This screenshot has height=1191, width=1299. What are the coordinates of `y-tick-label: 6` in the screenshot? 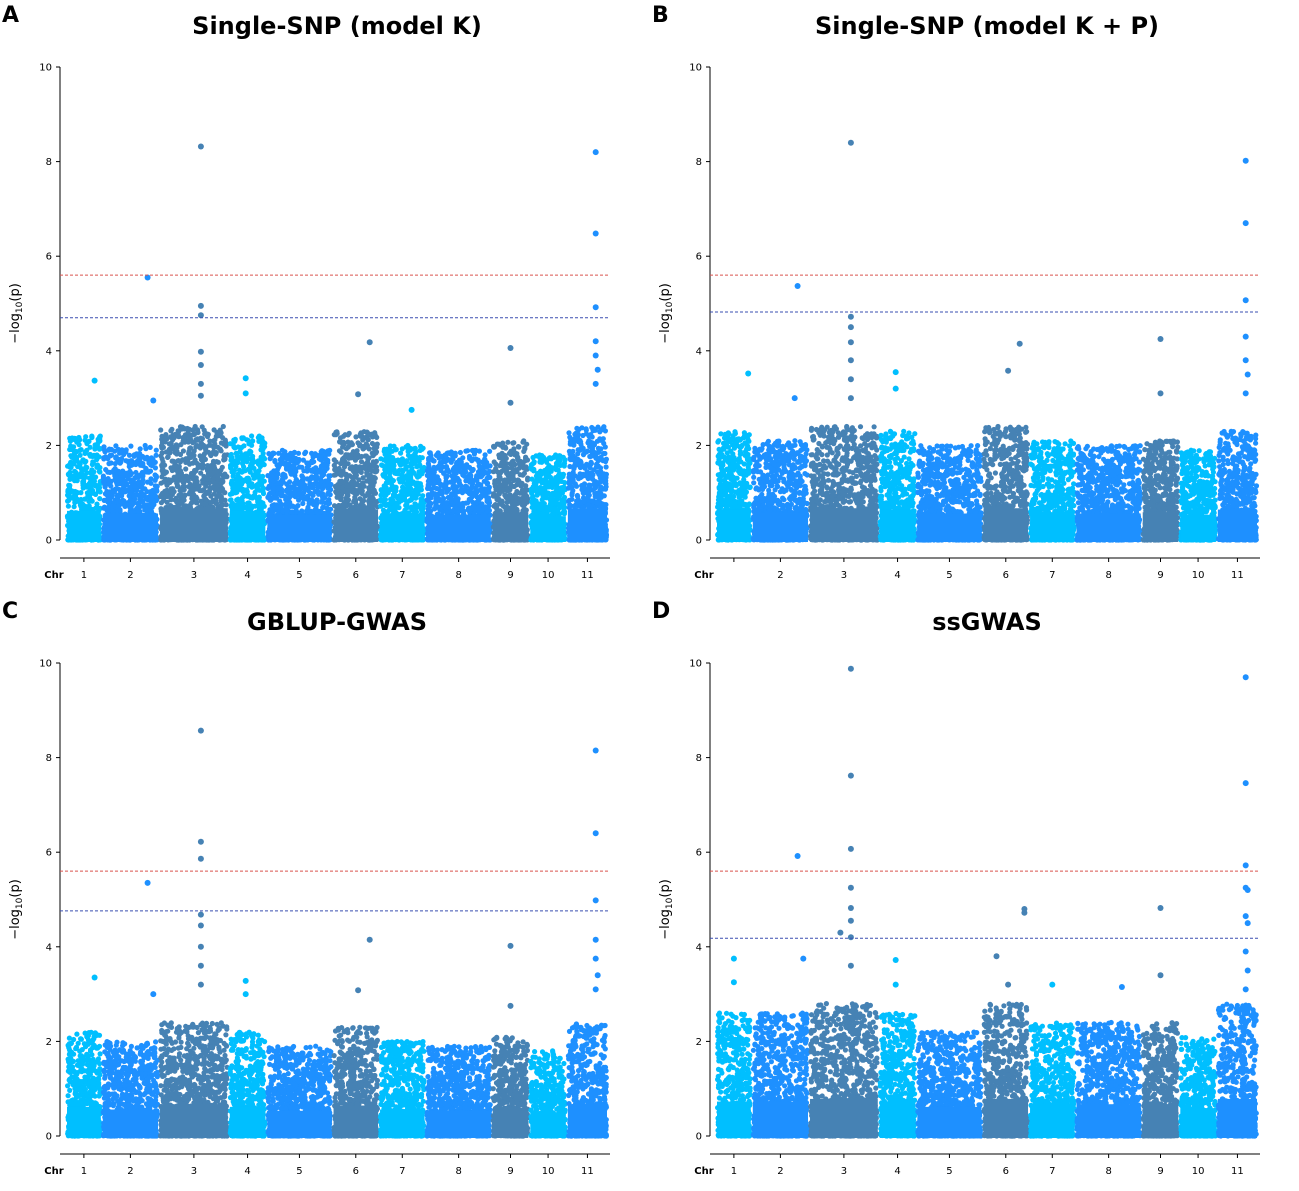 It's located at (49, 257).